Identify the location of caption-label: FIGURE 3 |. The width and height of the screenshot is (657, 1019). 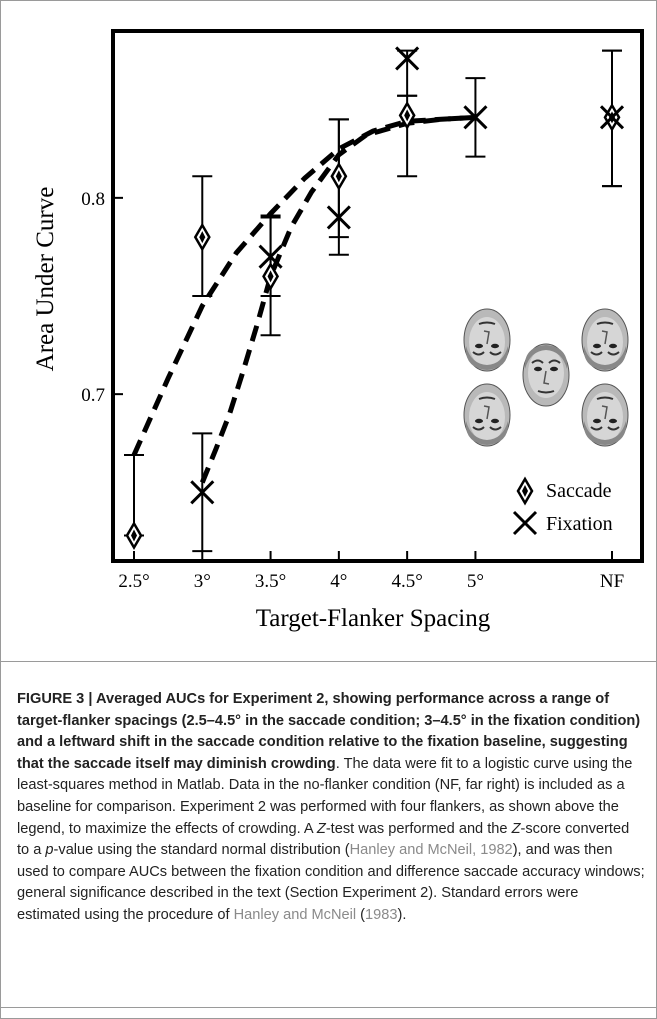
(56, 699).